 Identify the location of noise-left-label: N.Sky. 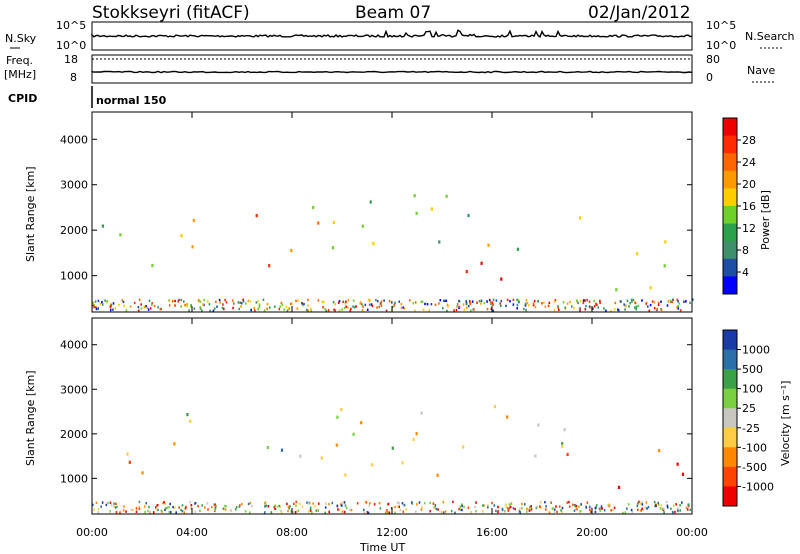
(21, 38).